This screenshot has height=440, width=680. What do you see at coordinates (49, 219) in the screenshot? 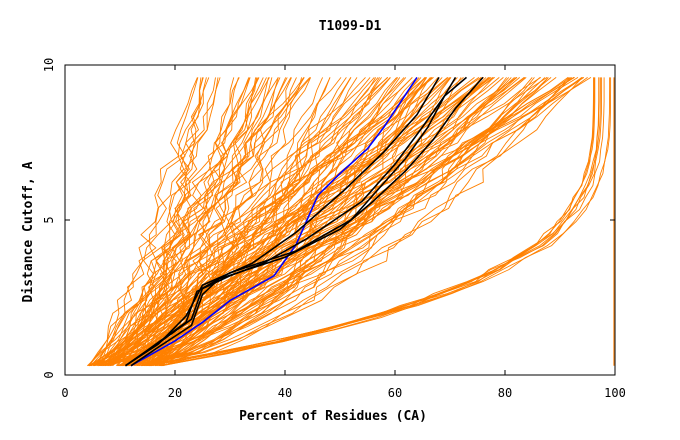
I see `y-tick-label: 5` at bounding box center [49, 219].